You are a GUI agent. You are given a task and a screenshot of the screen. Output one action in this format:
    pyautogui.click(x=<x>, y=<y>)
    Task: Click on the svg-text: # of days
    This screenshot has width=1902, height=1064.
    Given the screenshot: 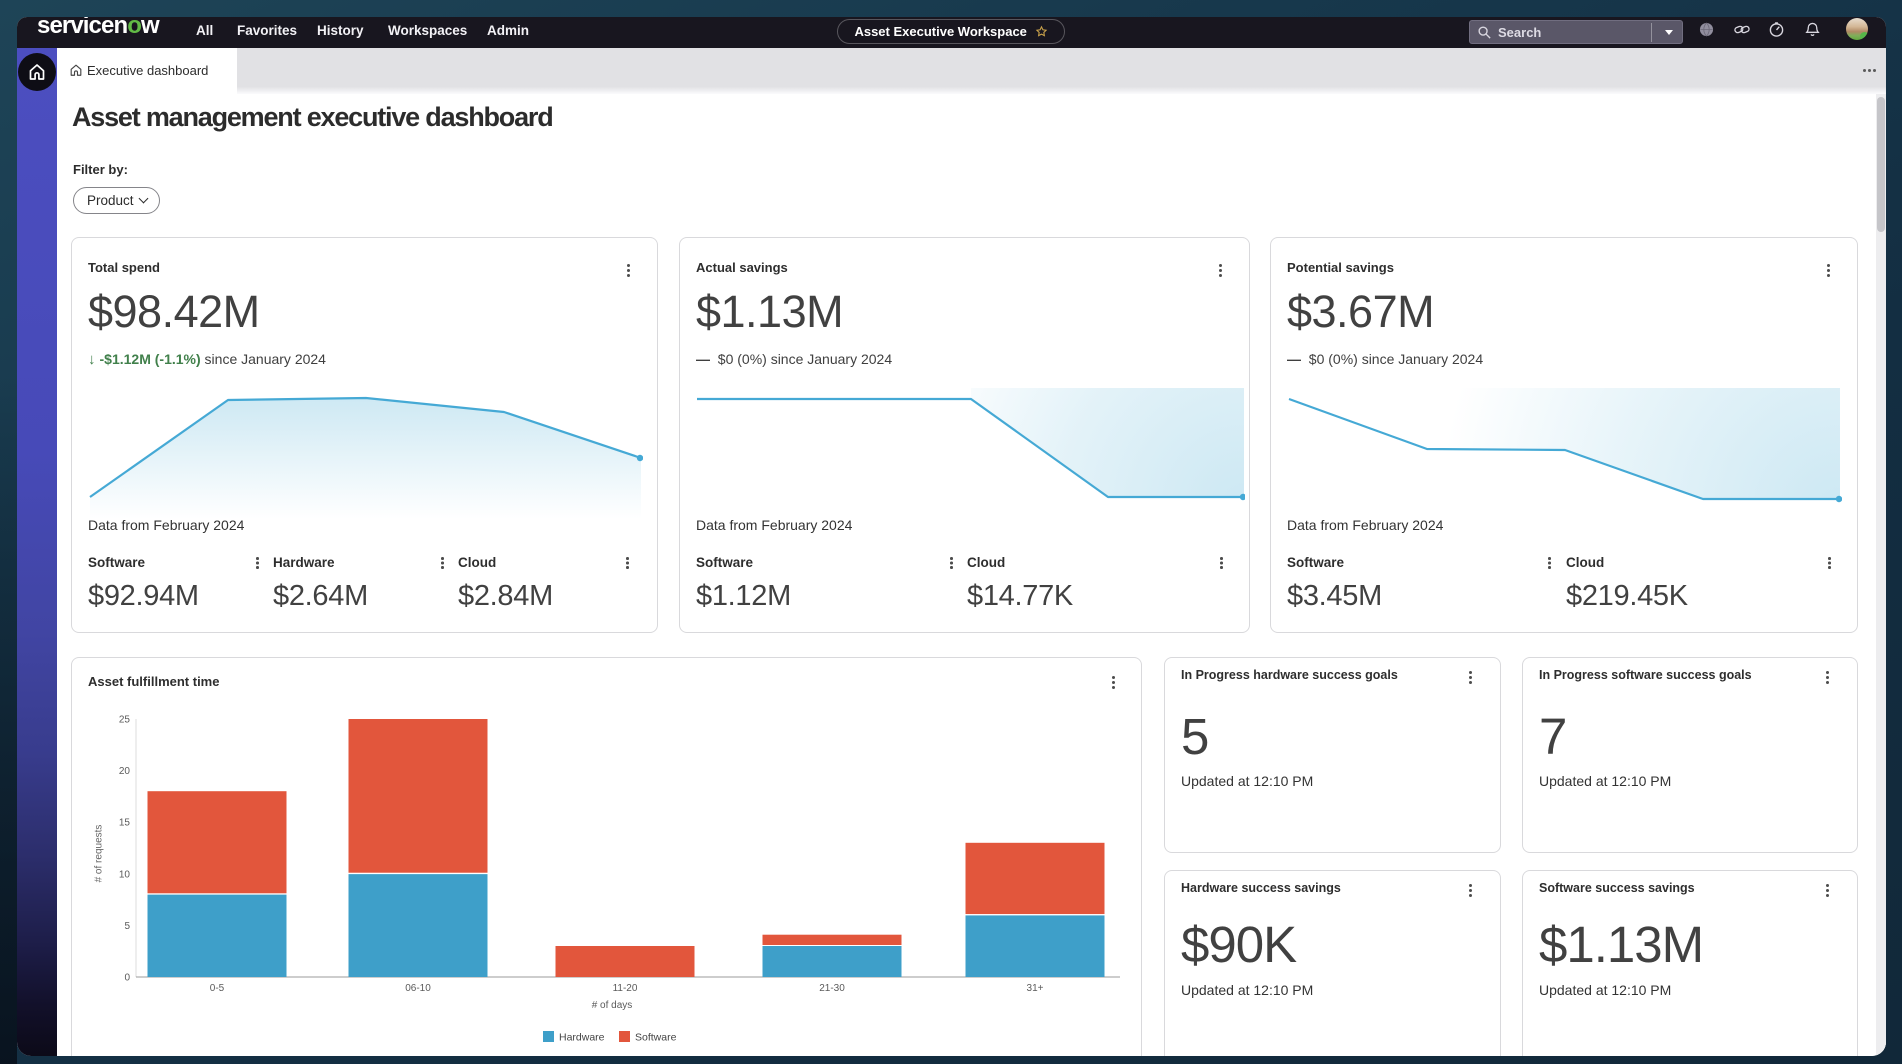 What is the action you would take?
    pyautogui.click(x=612, y=1005)
    